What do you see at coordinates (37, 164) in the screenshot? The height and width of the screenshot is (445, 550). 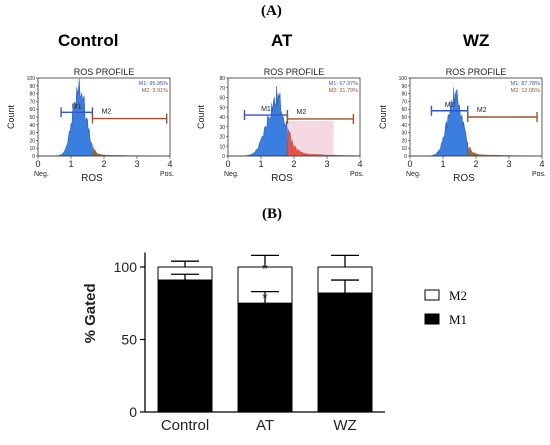 I see `x-tick-label: 0` at bounding box center [37, 164].